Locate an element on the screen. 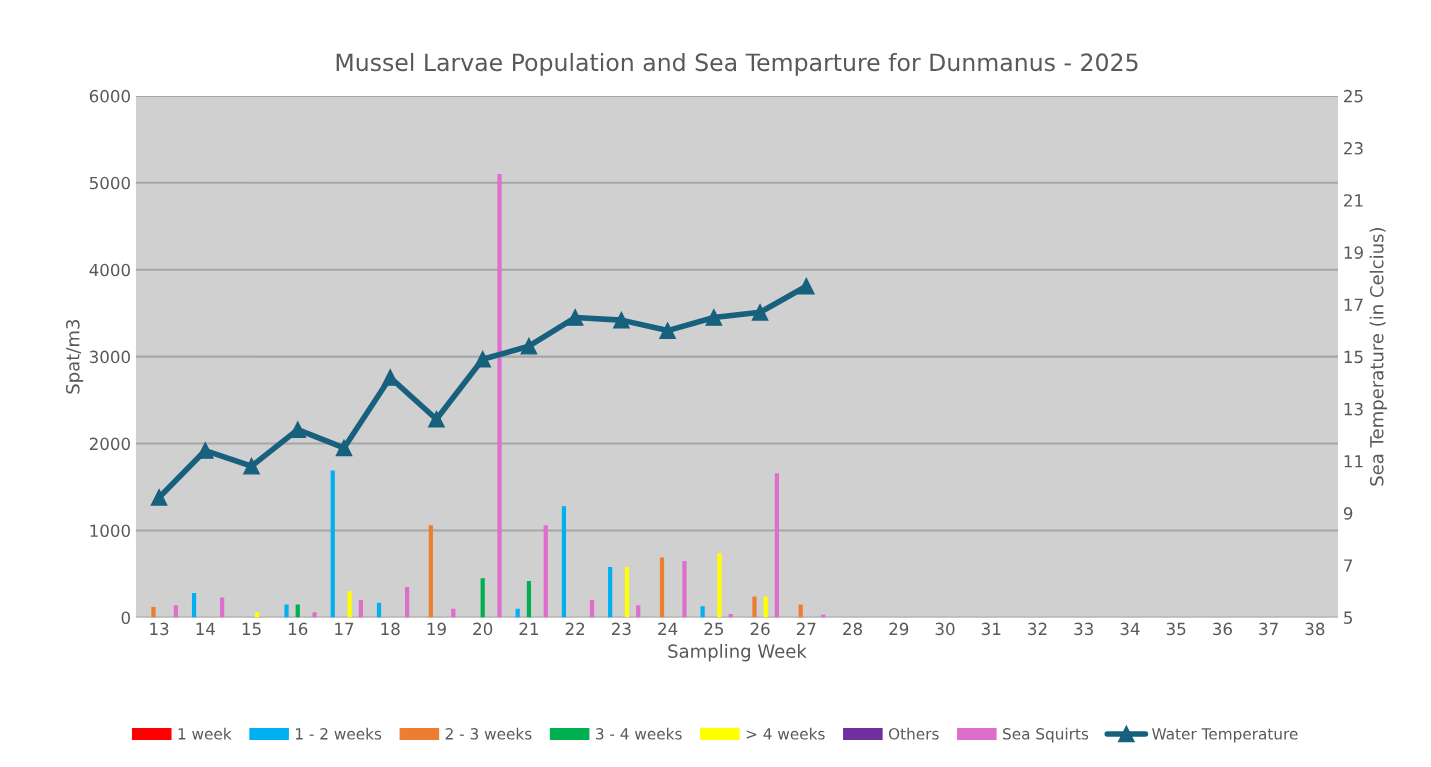 The width and height of the screenshot is (1431, 767). y2-tick-label: 21 is located at coordinates (1353, 200).